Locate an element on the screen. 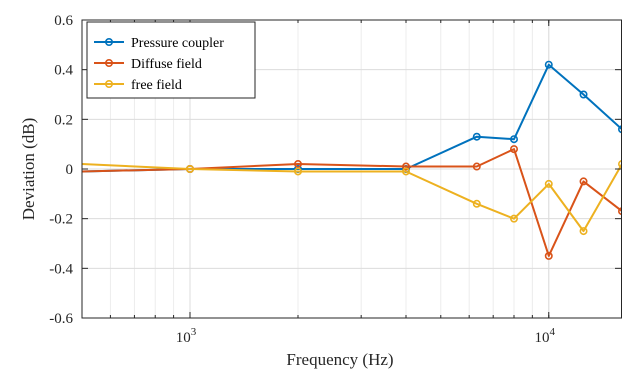 The height and width of the screenshot is (370, 622). x-tick-label: 10⁴ is located at coordinates (545, 336).